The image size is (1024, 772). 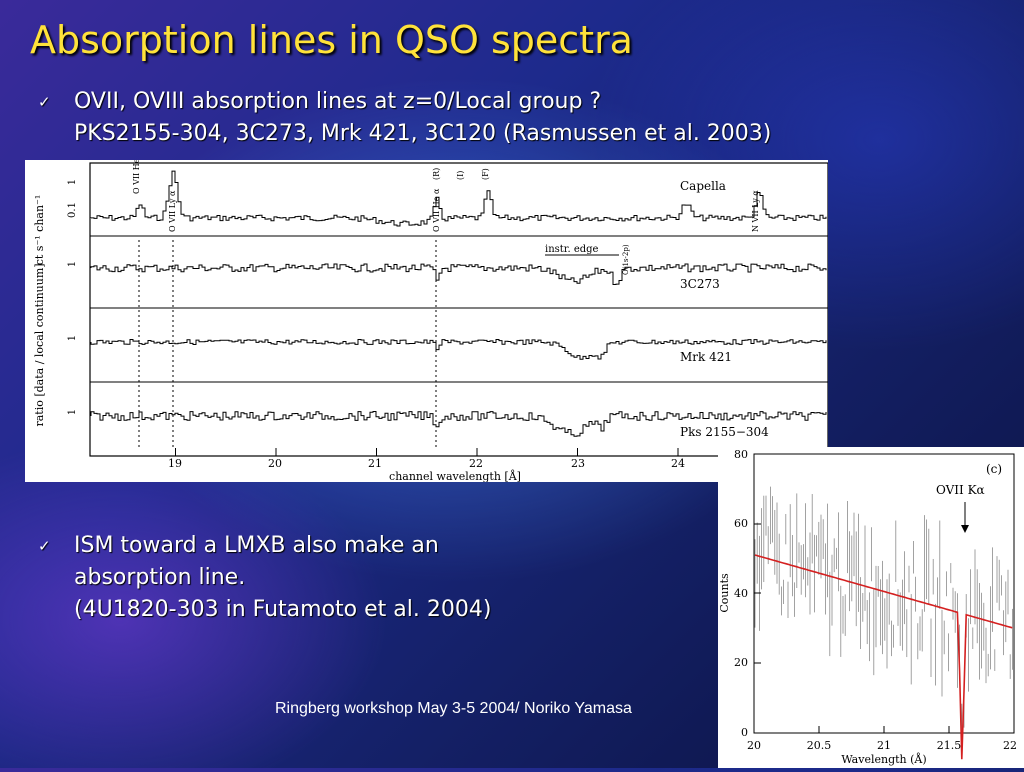 What do you see at coordinates (741, 593) in the screenshot?
I see `ytick-40: 40` at bounding box center [741, 593].